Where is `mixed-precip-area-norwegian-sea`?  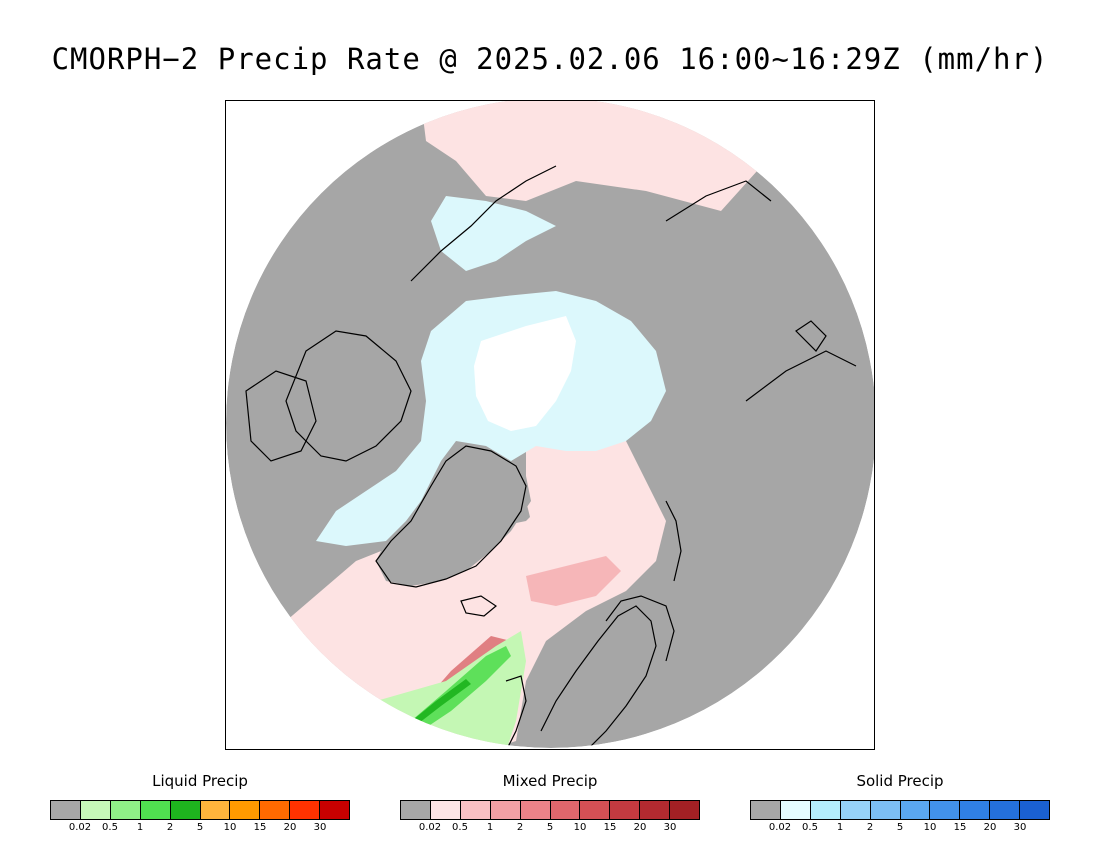
mixed-precip-area-norwegian-sea is located at coordinates (586, 493).